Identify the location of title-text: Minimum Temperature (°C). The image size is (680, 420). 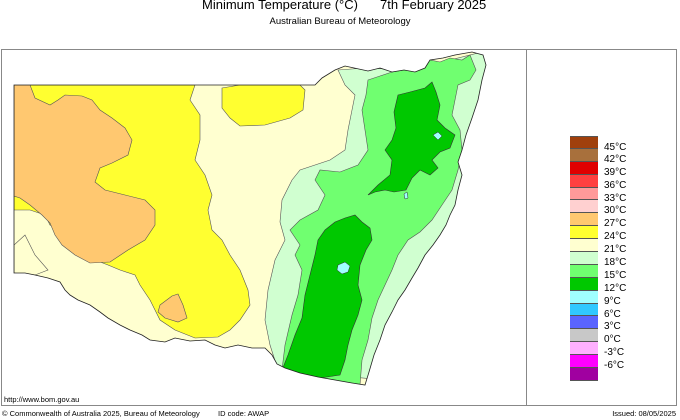
(280, 6).